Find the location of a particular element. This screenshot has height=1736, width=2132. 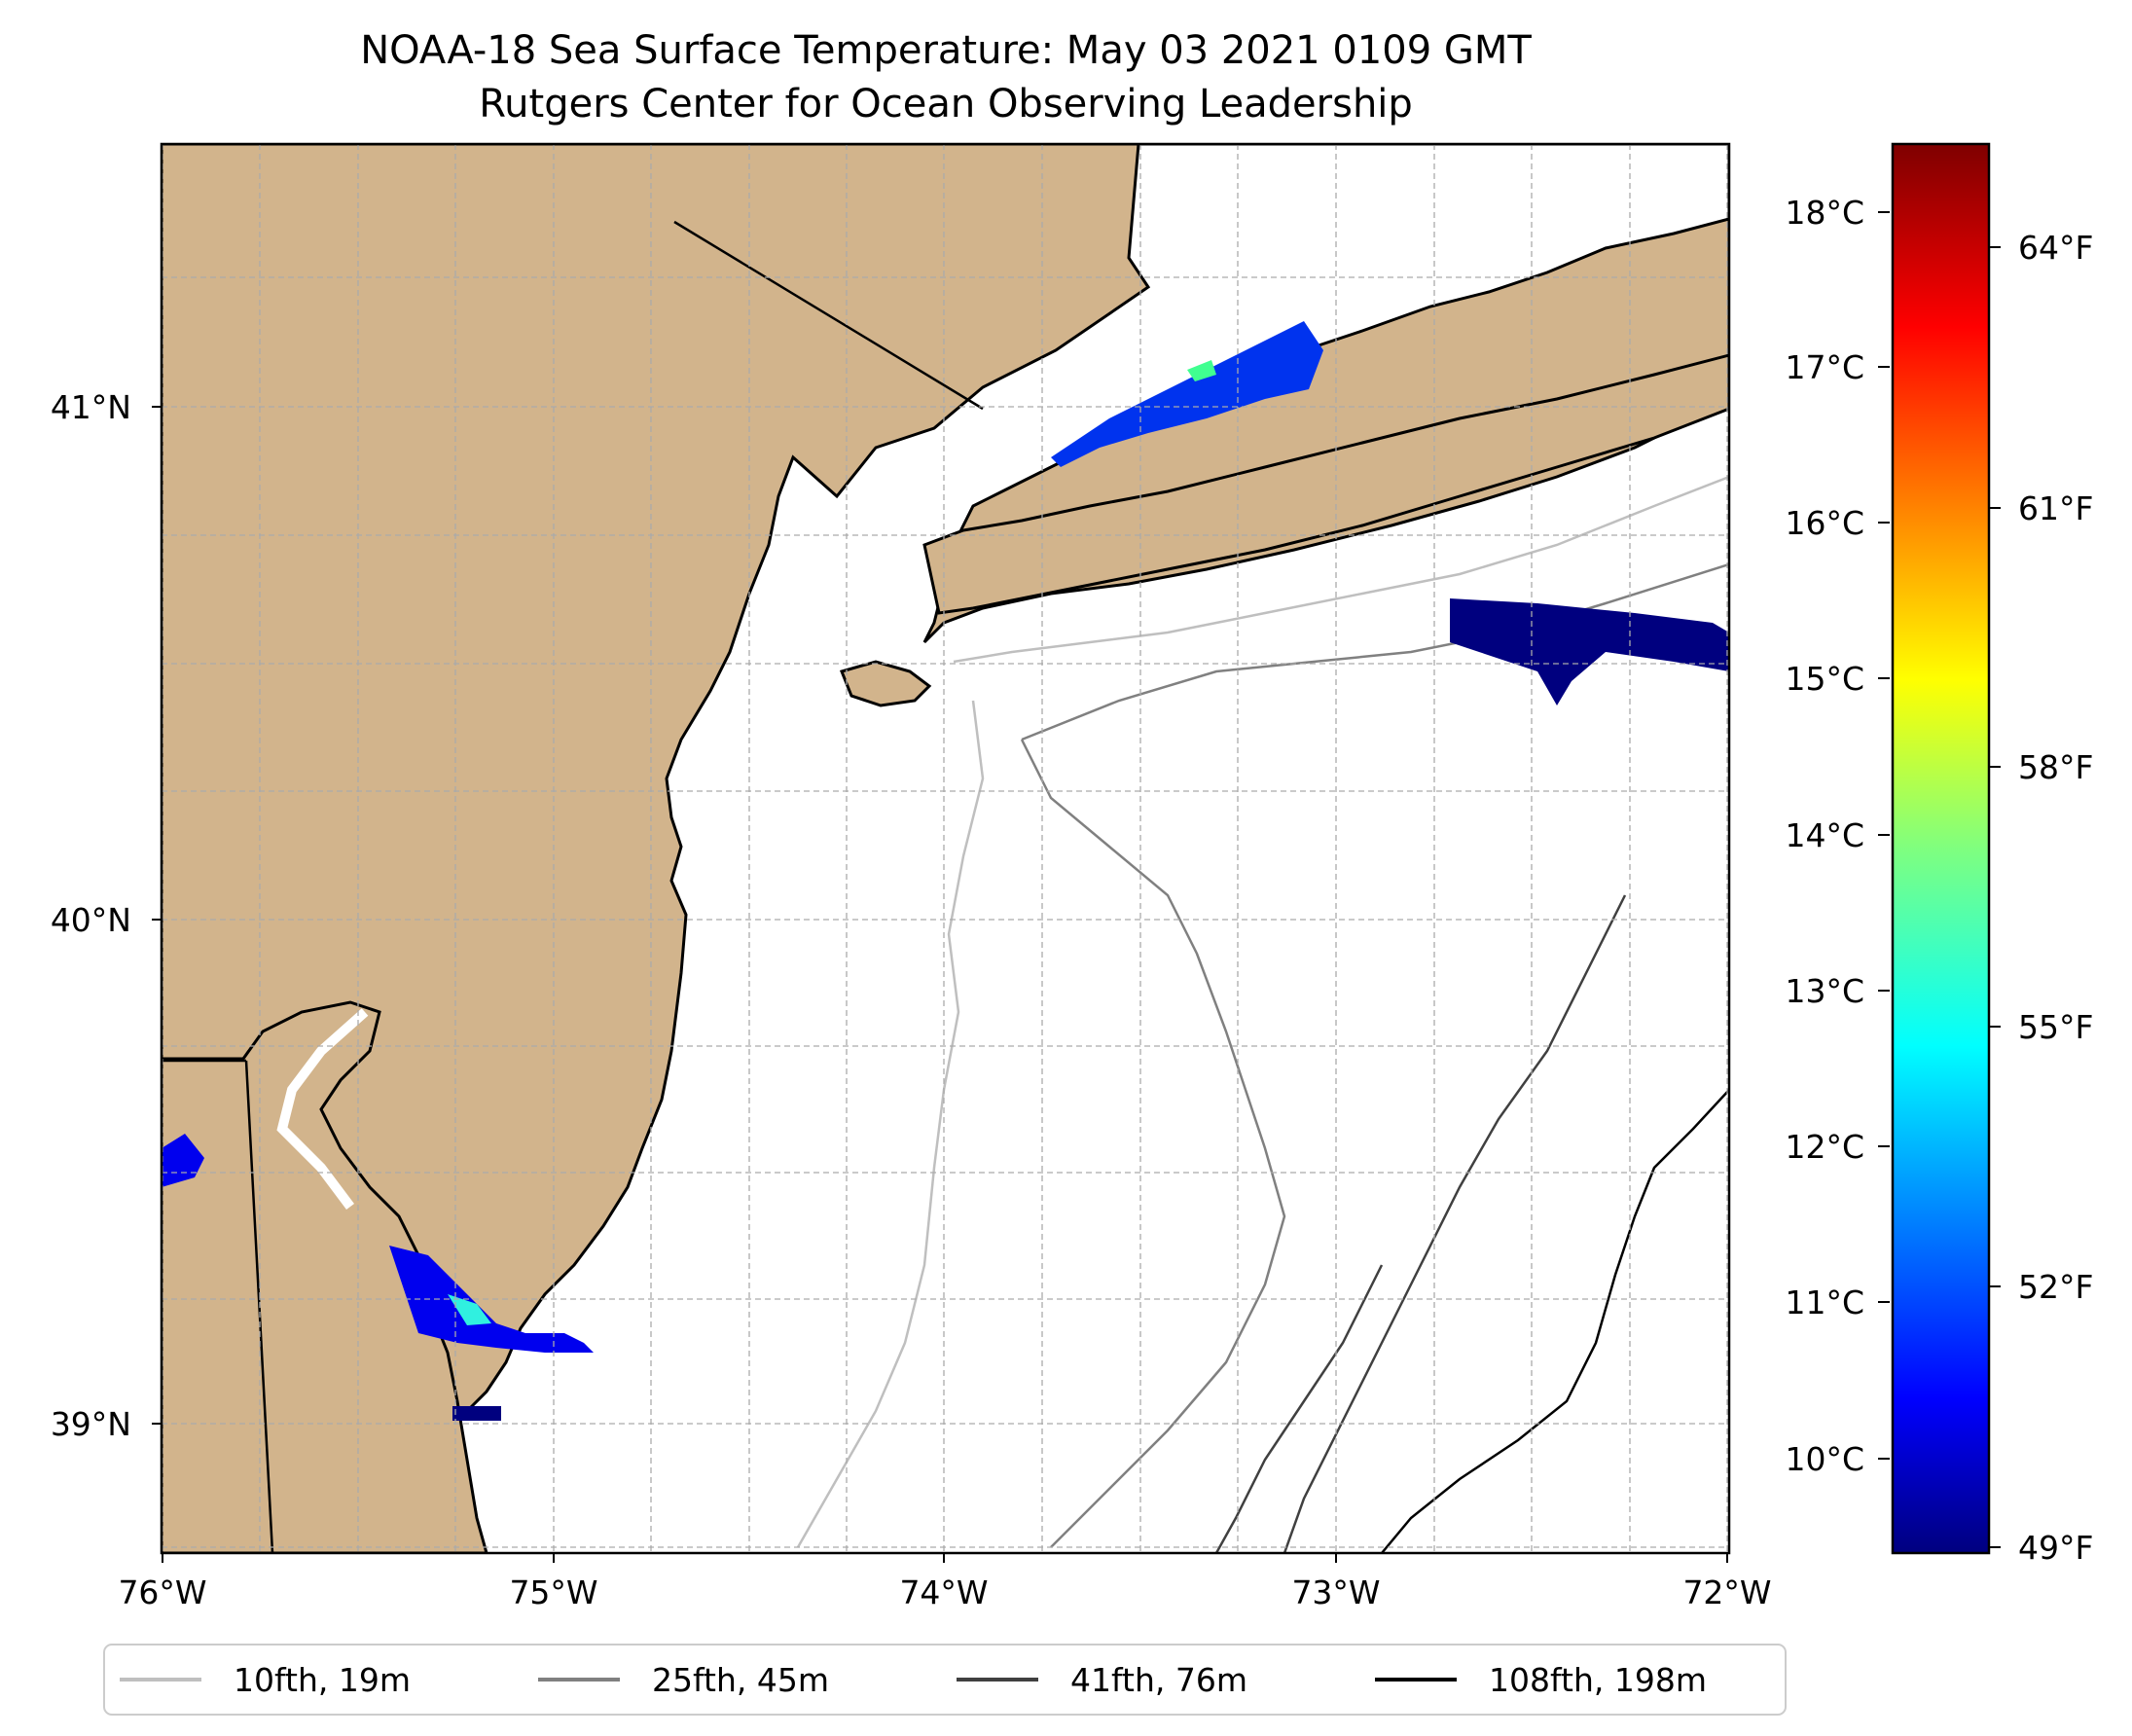

legend-item: 41fth, 76m is located at coordinates (1102, 1680).